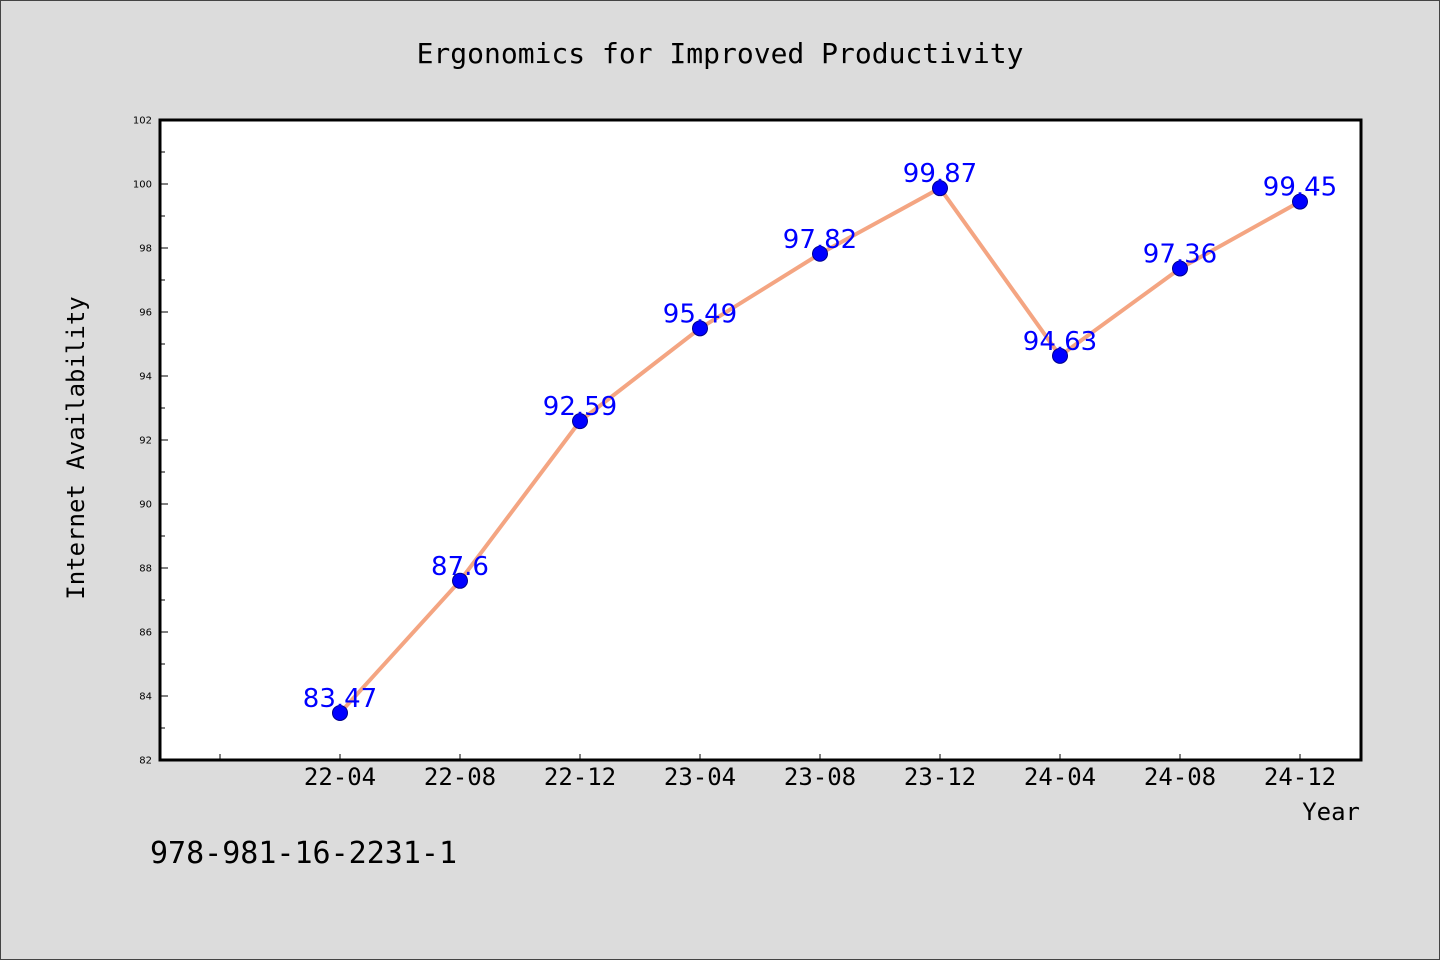  Describe the element at coordinates (145, 633) in the screenshot. I see `y-tick-label: 86` at that location.